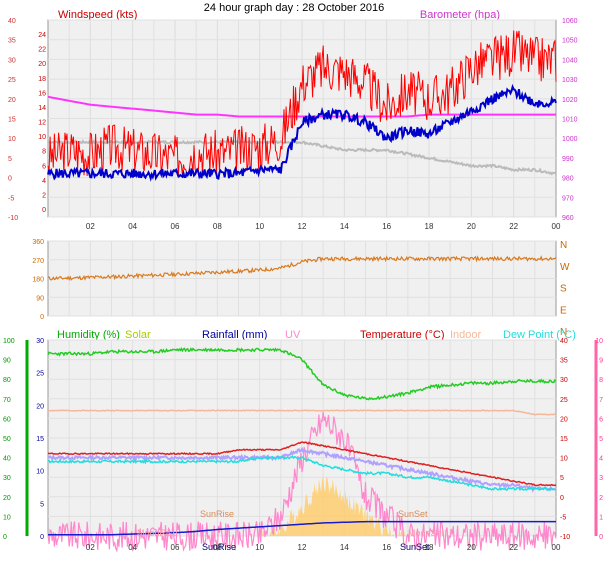 This screenshot has height=561, width=608. I want to click on hour-tick-label: 20, so click(471, 547).